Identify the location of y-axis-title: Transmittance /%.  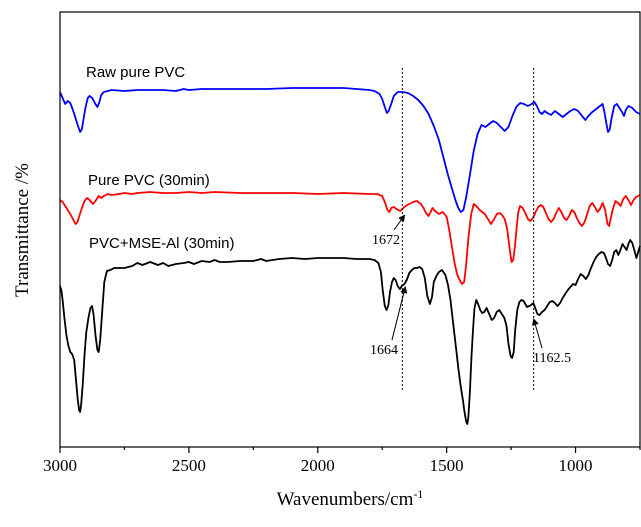
(22, 230).